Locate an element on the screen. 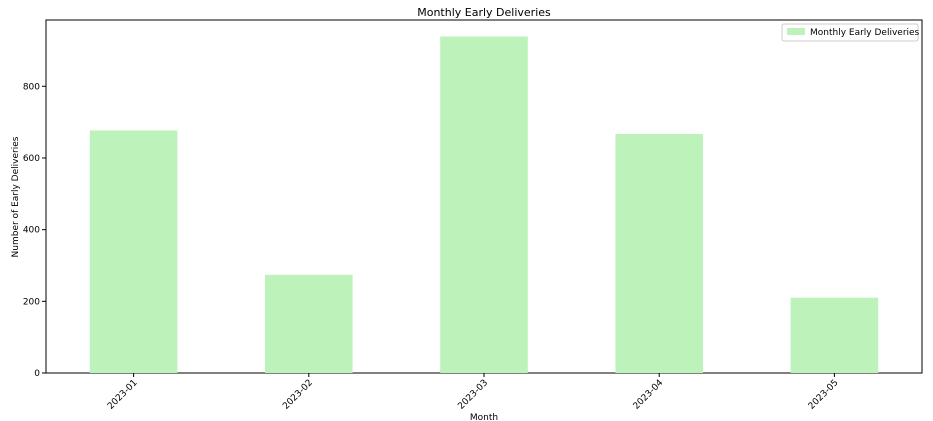  legend: Monthly Early Deliveries is located at coordinates (850, 32).